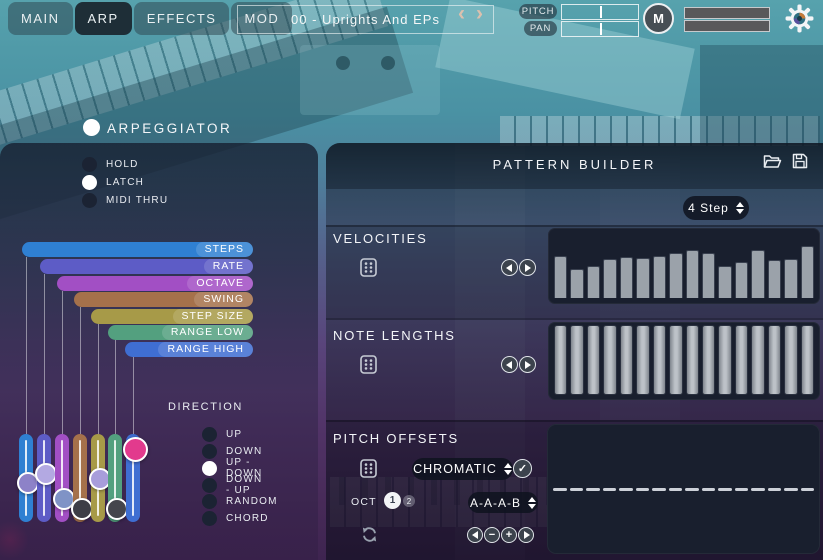  What do you see at coordinates (409, 501) in the screenshot?
I see `oct-option-2: 2` at bounding box center [409, 501].